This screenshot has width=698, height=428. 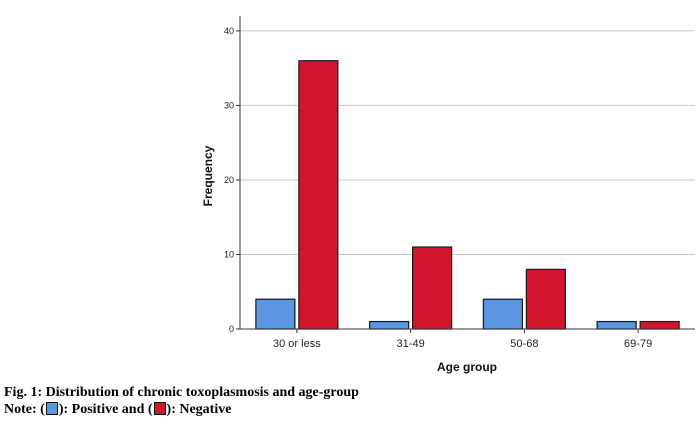 What do you see at coordinates (524, 344) in the screenshot?
I see `x-tick-label: 50-68` at bounding box center [524, 344].